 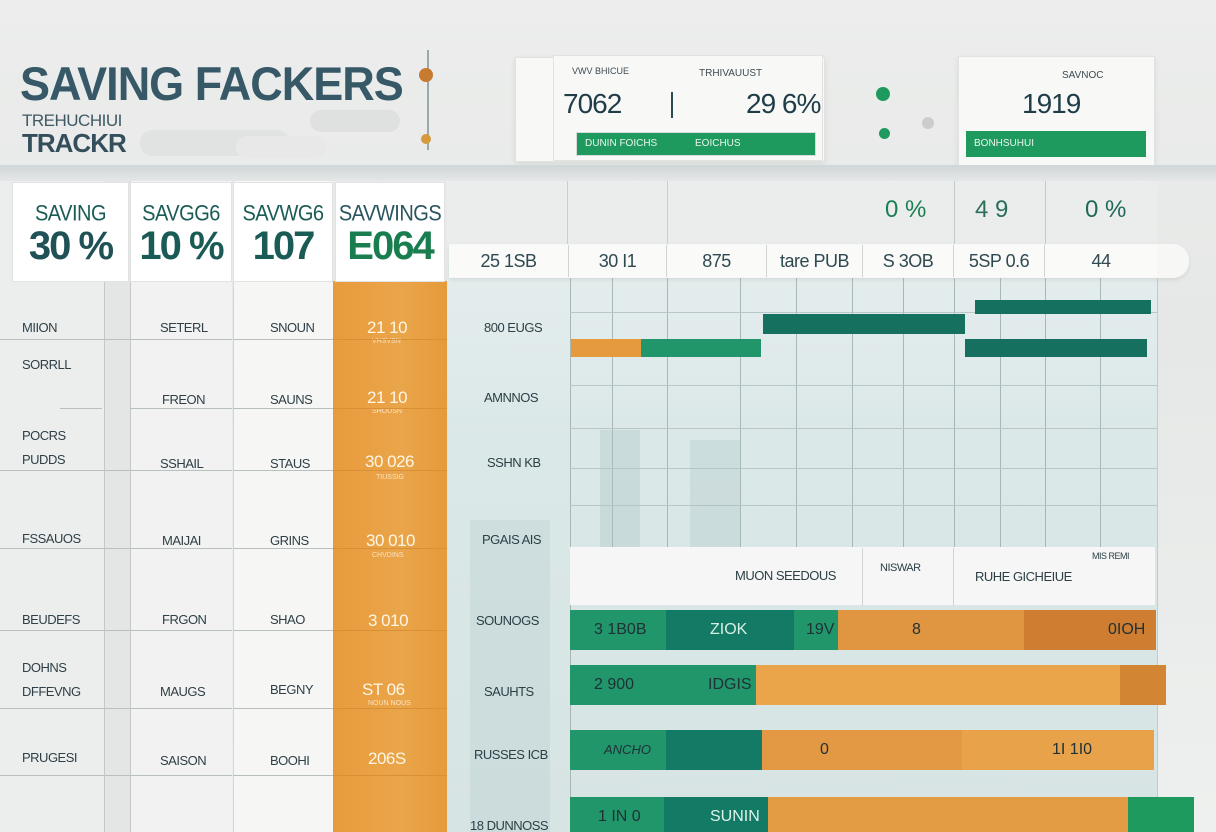 What do you see at coordinates (717, 261) in the screenshot?
I see `grid-header-cell: 875` at bounding box center [717, 261].